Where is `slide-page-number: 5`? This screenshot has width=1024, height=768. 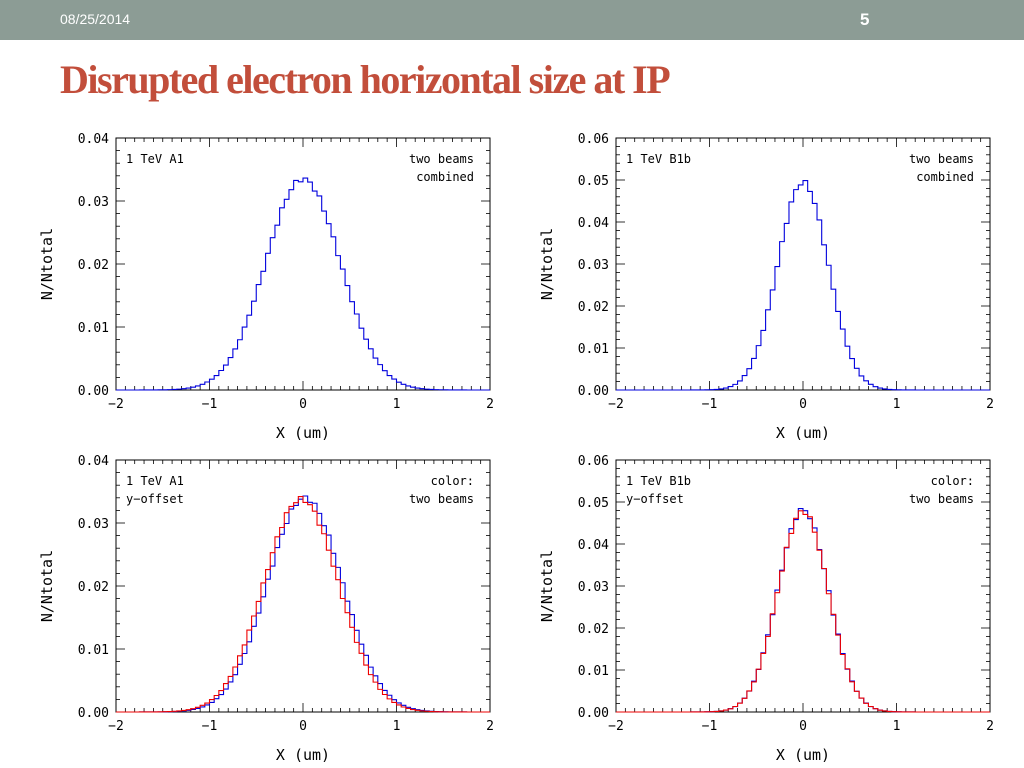
slide-page-number: 5 is located at coordinates (865, 19).